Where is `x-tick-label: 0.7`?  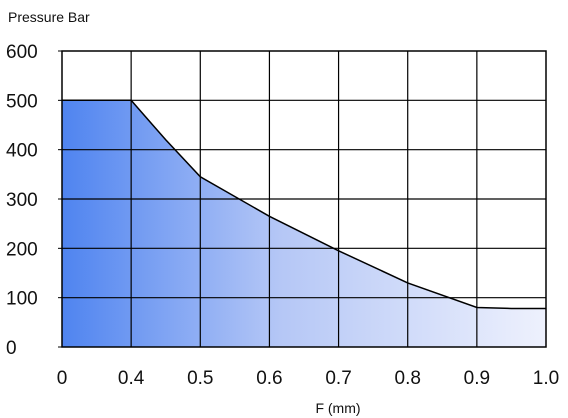
x-tick-label: 0.7 is located at coordinates (338, 378).